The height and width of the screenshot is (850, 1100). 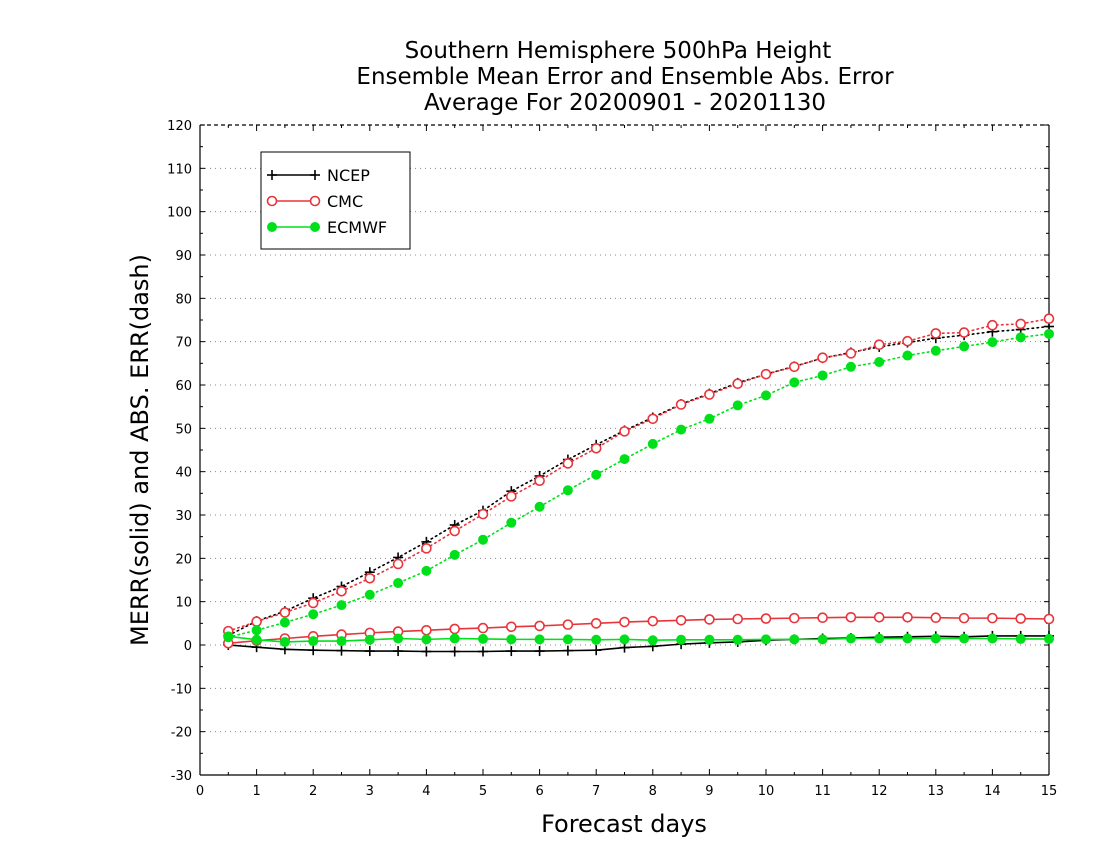 What do you see at coordinates (179, 126) in the screenshot?
I see `y-tick-label: 120` at bounding box center [179, 126].